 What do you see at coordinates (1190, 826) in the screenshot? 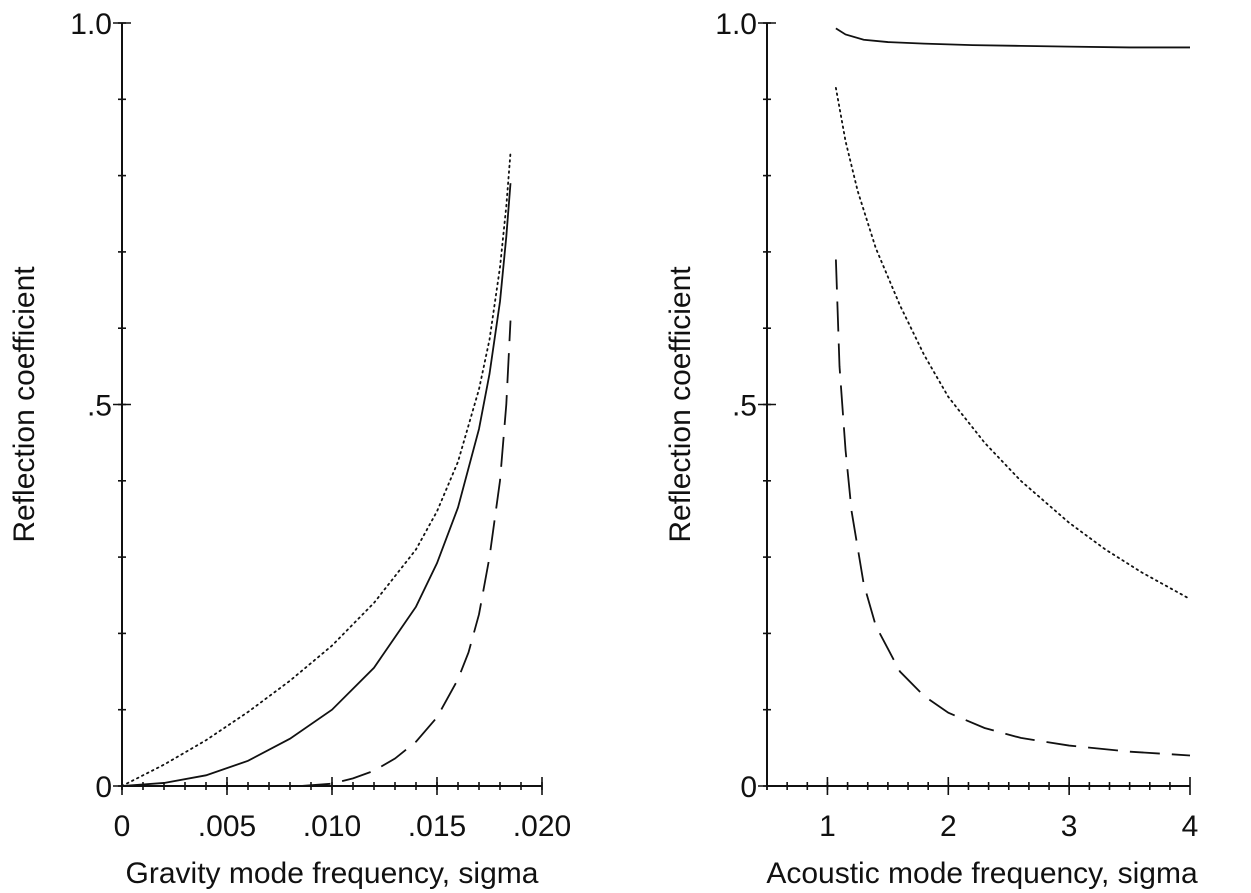
I see `x-tick-label: 4` at bounding box center [1190, 826].